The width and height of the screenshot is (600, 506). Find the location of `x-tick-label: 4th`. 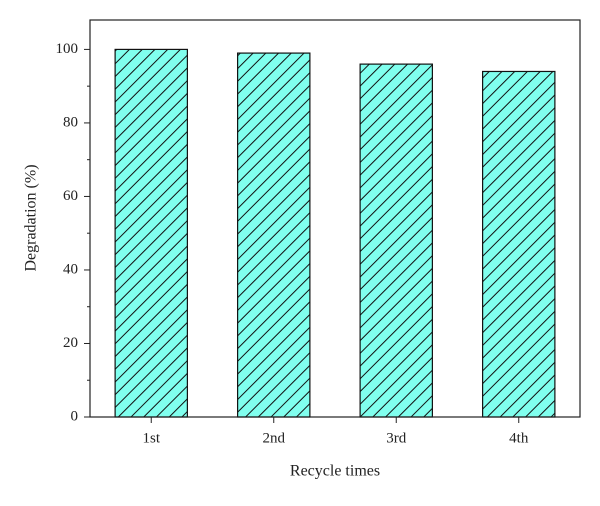

x-tick-label: 4th is located at coordinates (519, 438).